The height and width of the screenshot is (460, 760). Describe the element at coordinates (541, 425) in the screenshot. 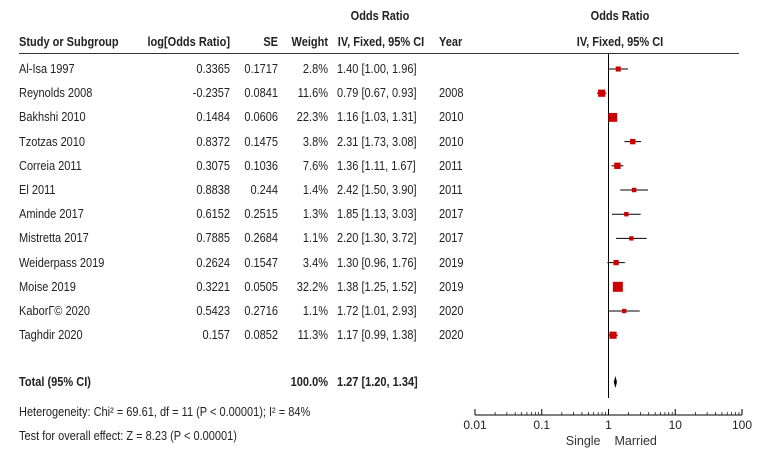

I see `x-tick-label: 0.1` at that location.